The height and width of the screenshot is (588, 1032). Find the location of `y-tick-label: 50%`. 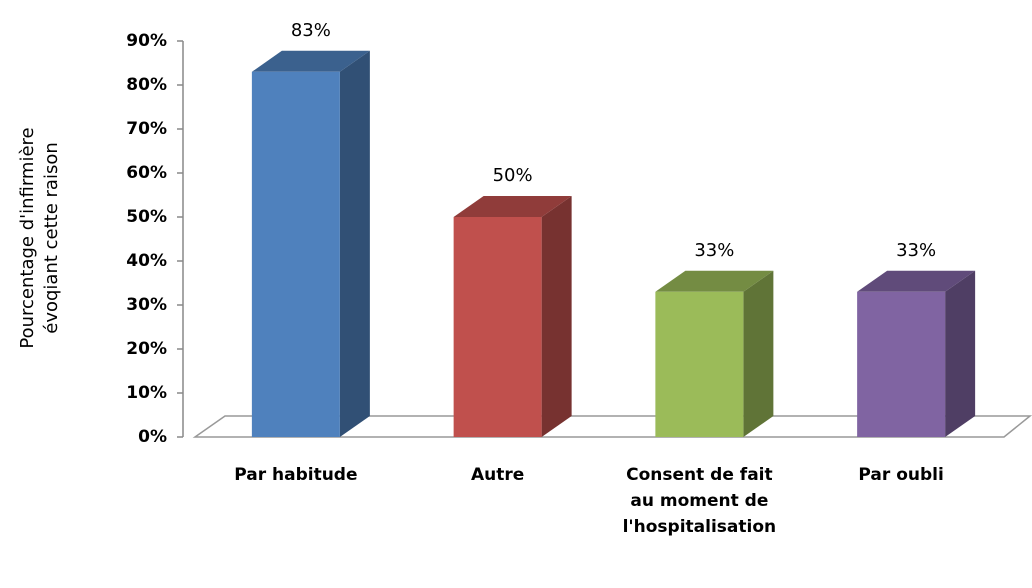

y-tick-label: 50% is located at coordinates (146, 217).